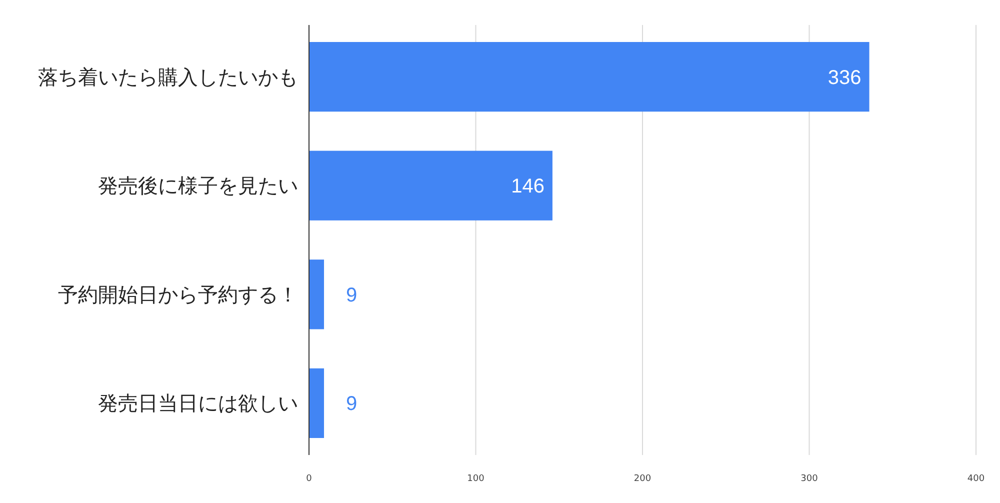 The height and width of the screenshot is (503, 1000). Describe the element at coordinates (845, 77) in the screenshot. I see `data-label: 336` at that location.